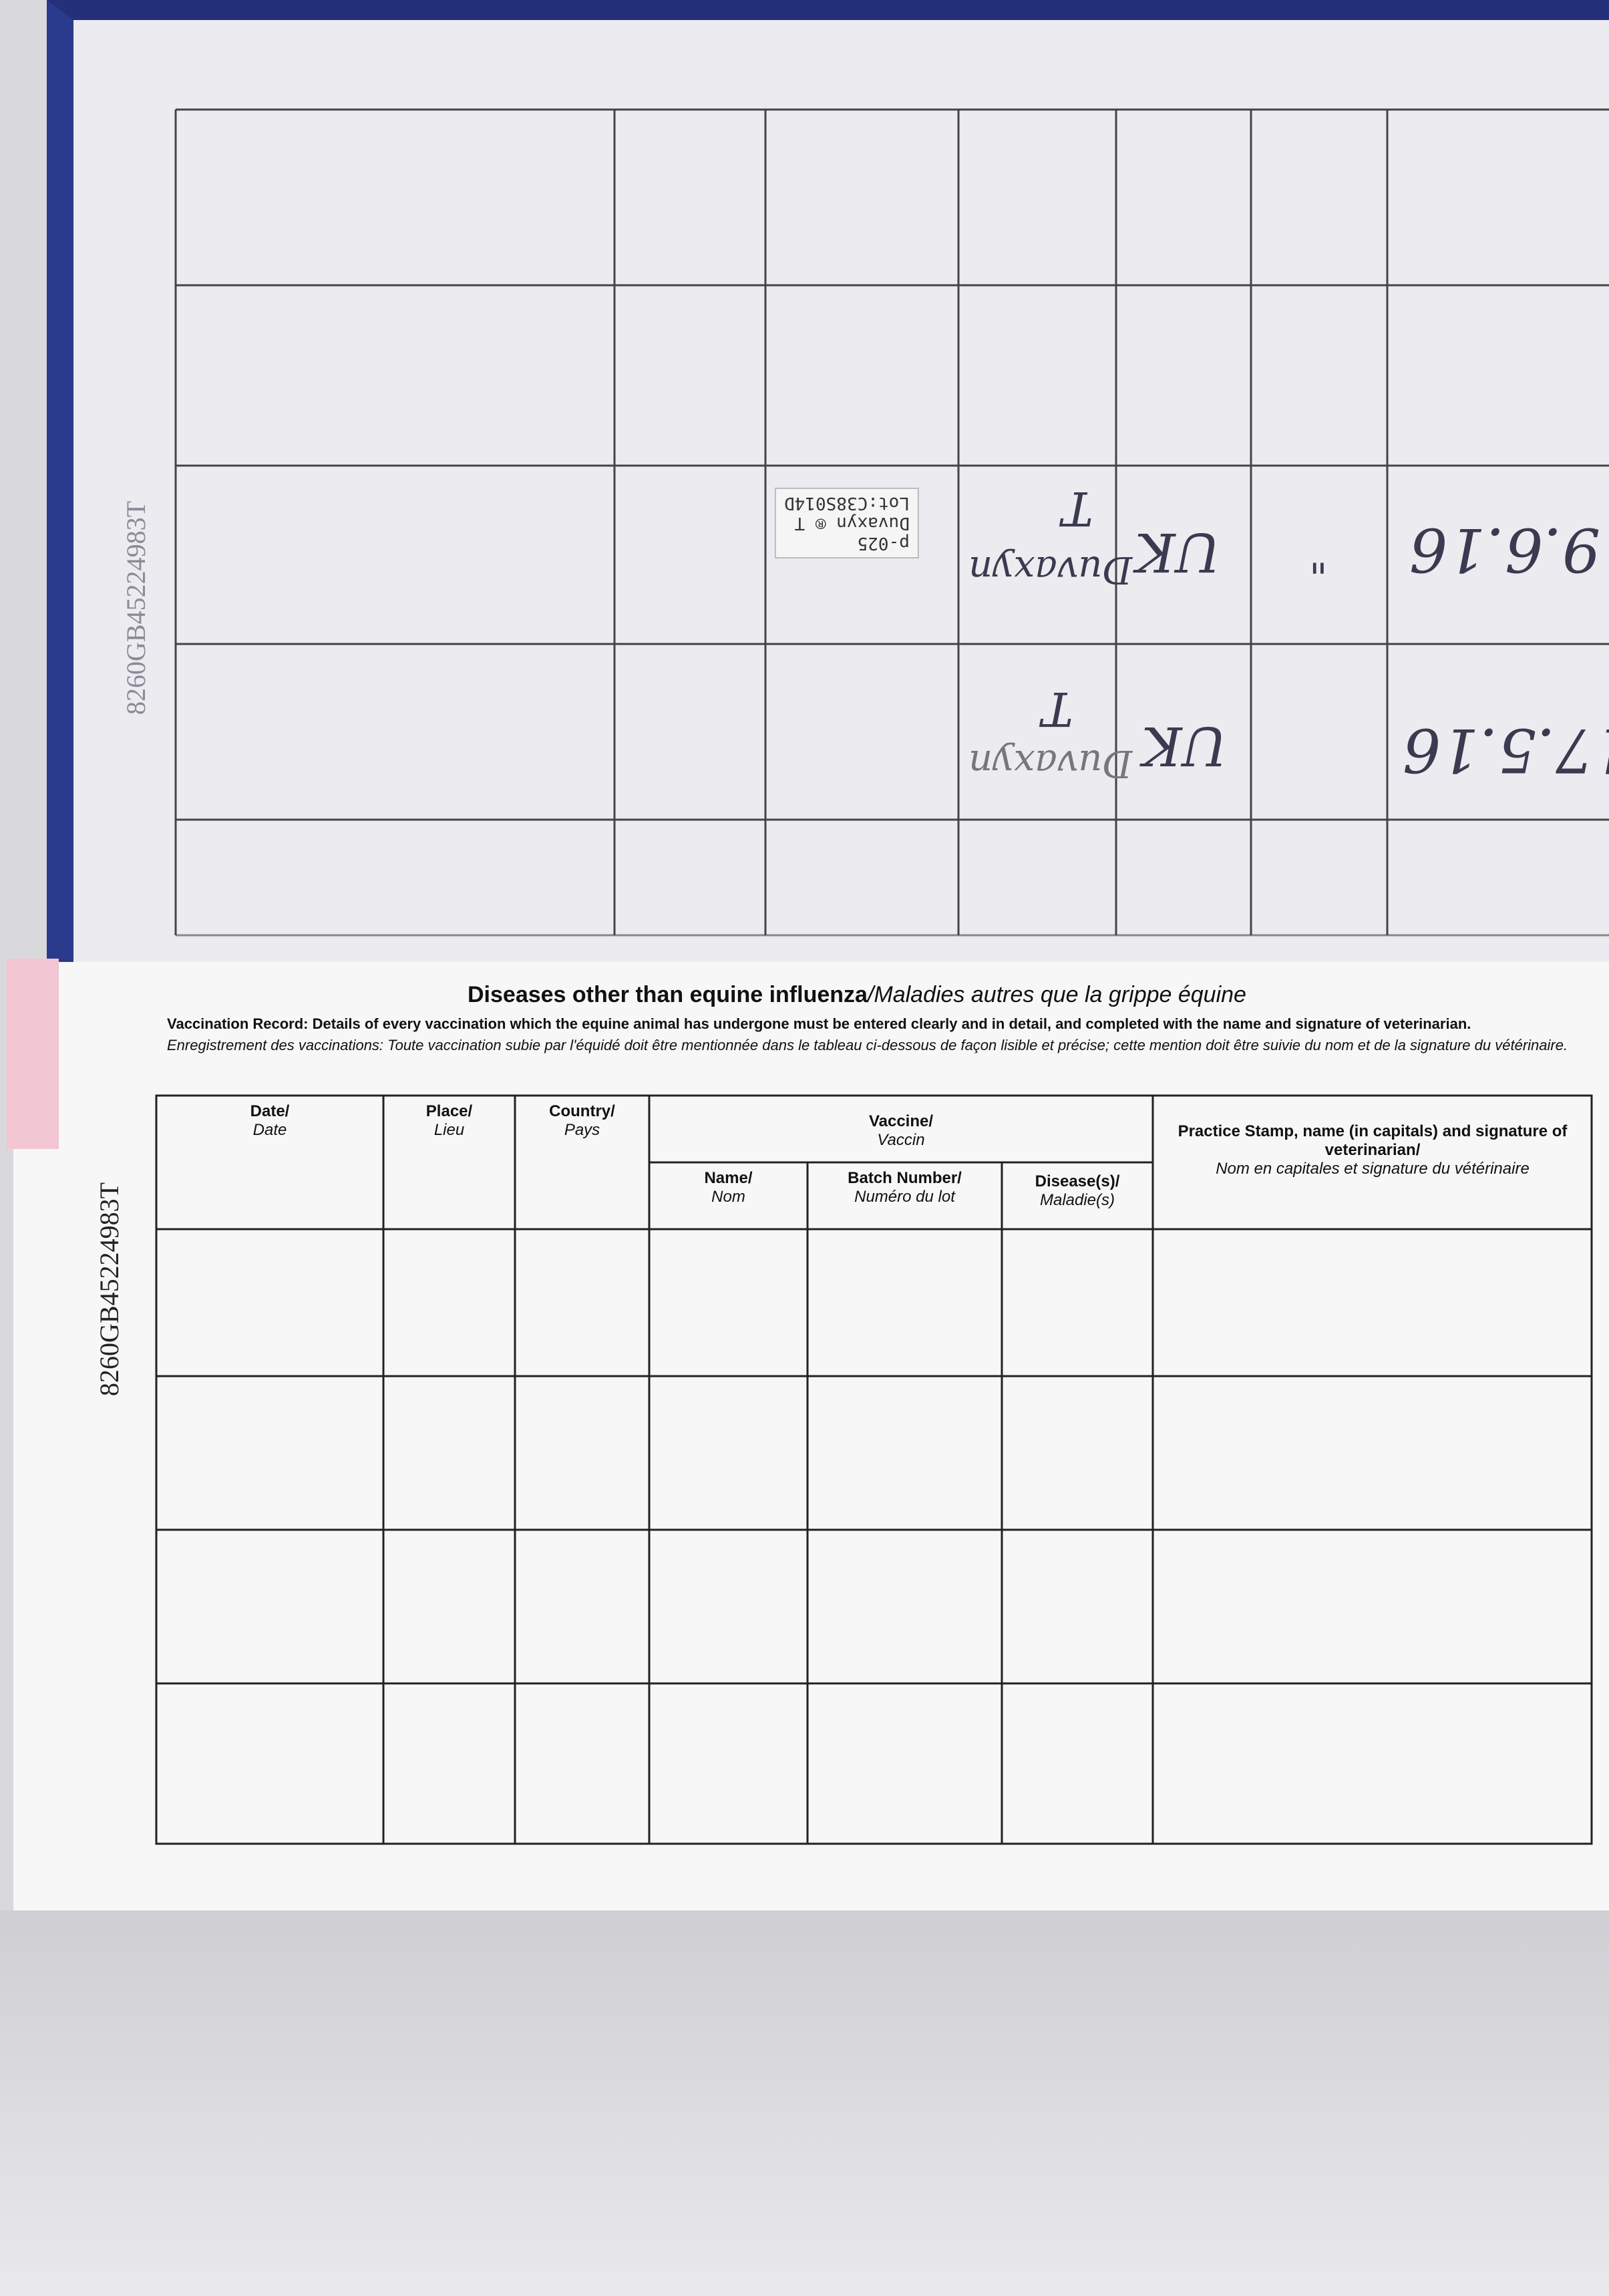 This screenshot has width=1609, height=2296. I want to click on header-disease: Disease(s)/Maladie(s), so click(1077, 1191).